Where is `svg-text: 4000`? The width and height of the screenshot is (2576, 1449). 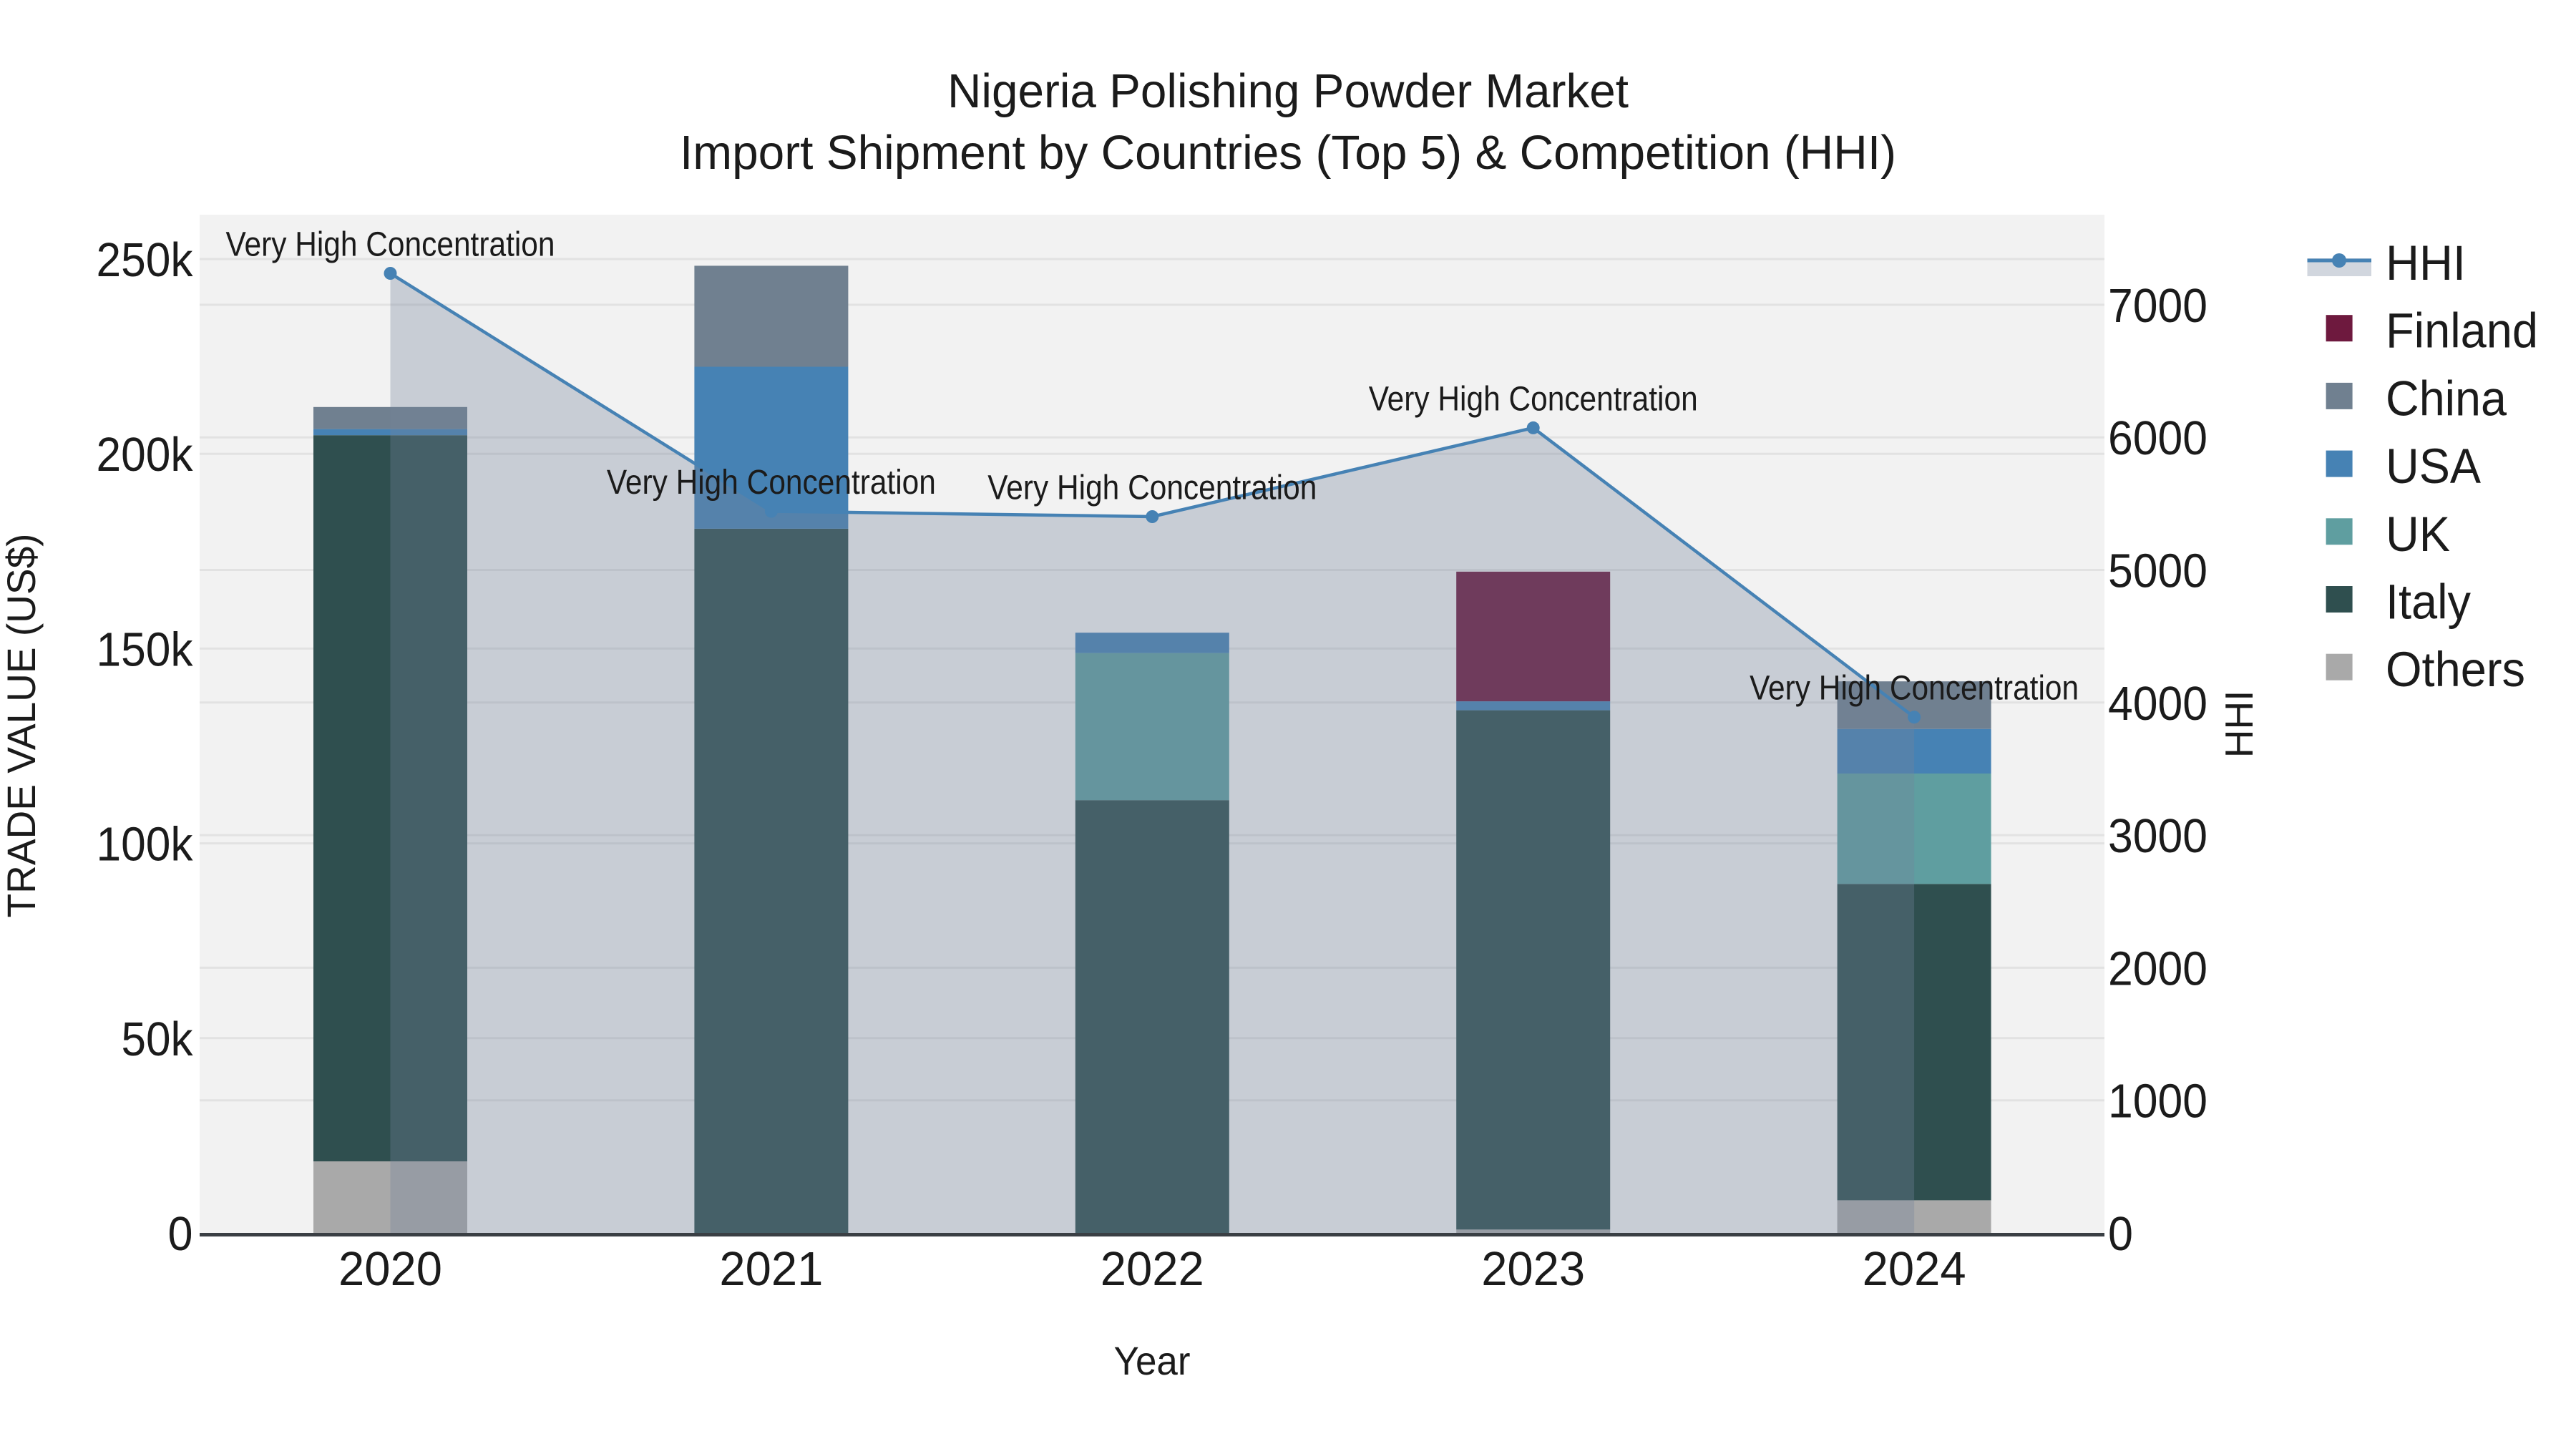 svg-text: 4000 is located at coordinates (2157, 704).